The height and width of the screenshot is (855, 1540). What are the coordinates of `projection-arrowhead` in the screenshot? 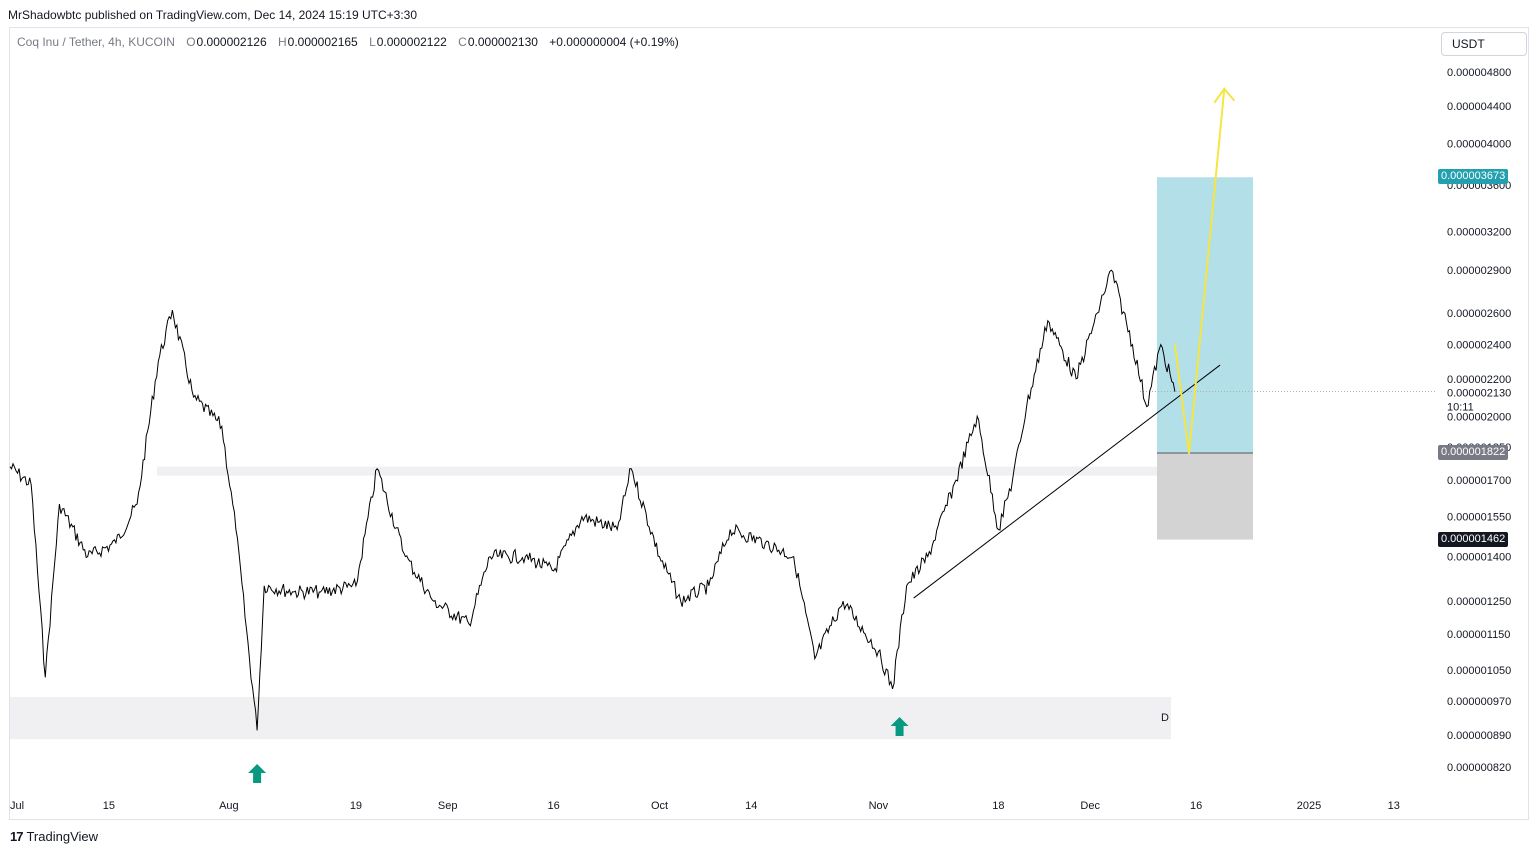 It's located at (1224, 95).